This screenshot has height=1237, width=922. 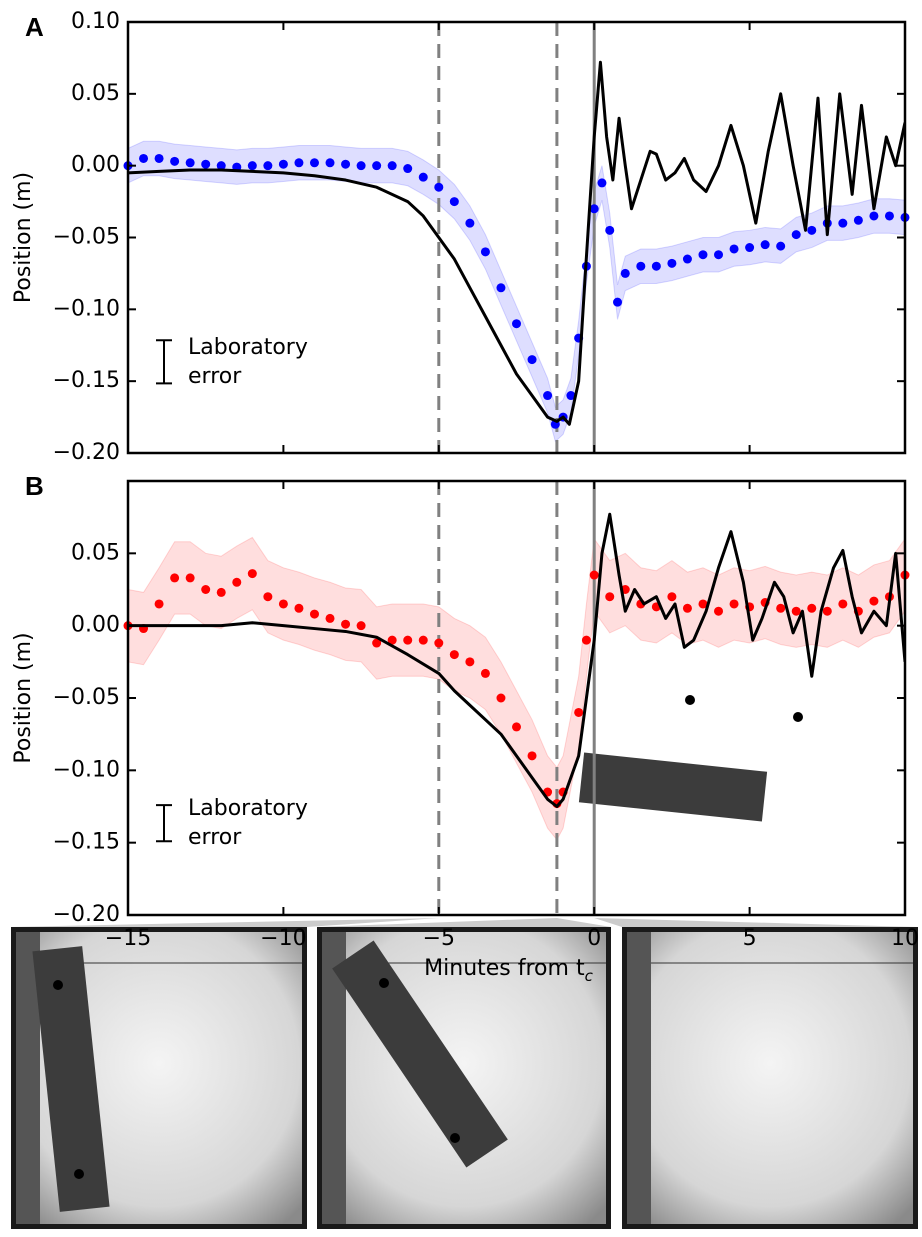 I want to click on x-tick-label: −15, so click(x=128, y=938).